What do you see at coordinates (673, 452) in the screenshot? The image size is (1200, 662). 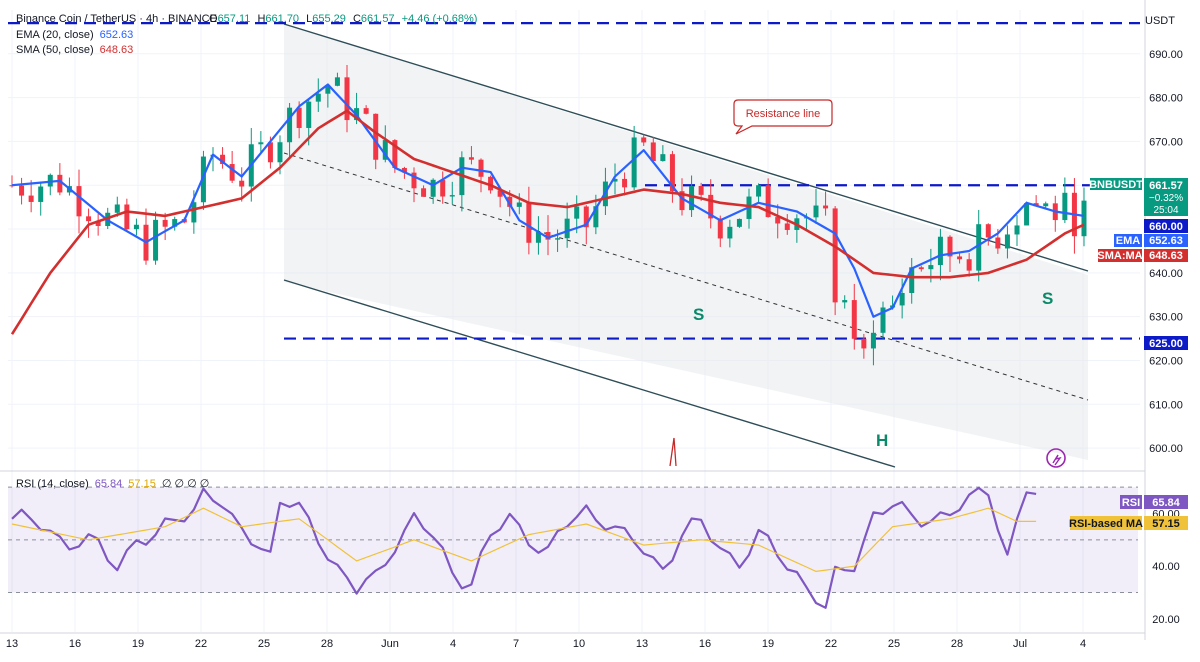 I see `drawn-mark` at bounding box center [673, 452].